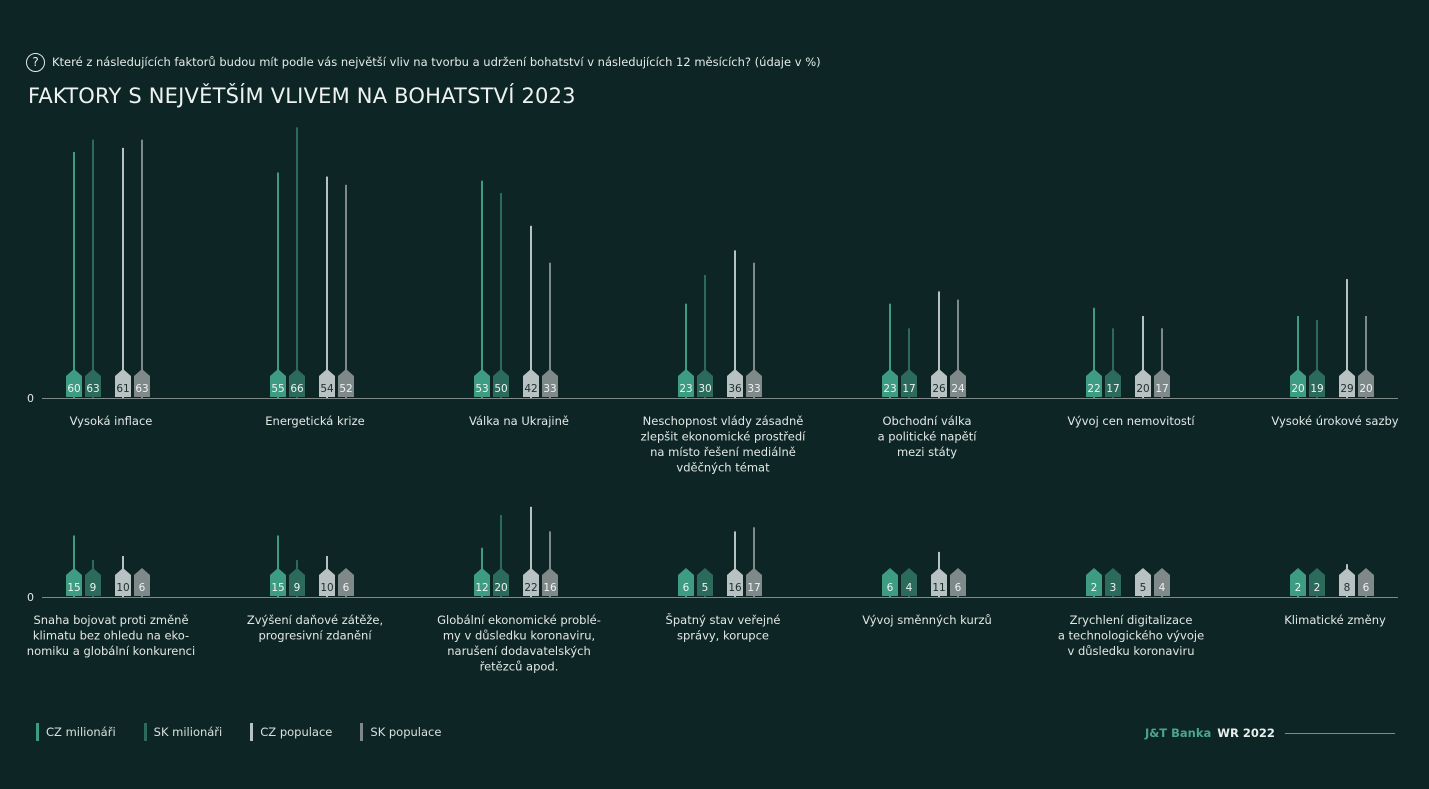 The width and height of the screenshot is (1429, 789). What do you see at coordinates (519, 636) in the screenshot?
I see `category-label-line: my v důsledku koronaviru,` at bounding box center [519, 636].